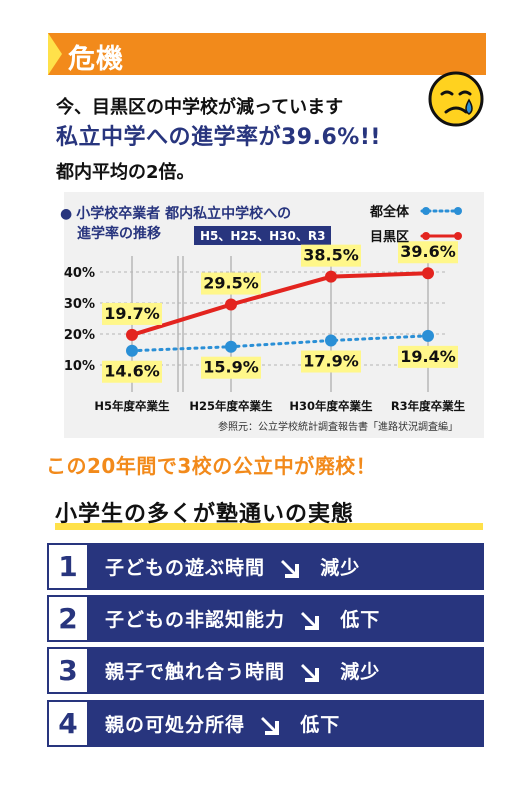 The image size is (523, 789). What do you see at coordinates (389, 237) in the screenshot?
I see `legend-label: 目黒区` at bounding box center [389, 237].